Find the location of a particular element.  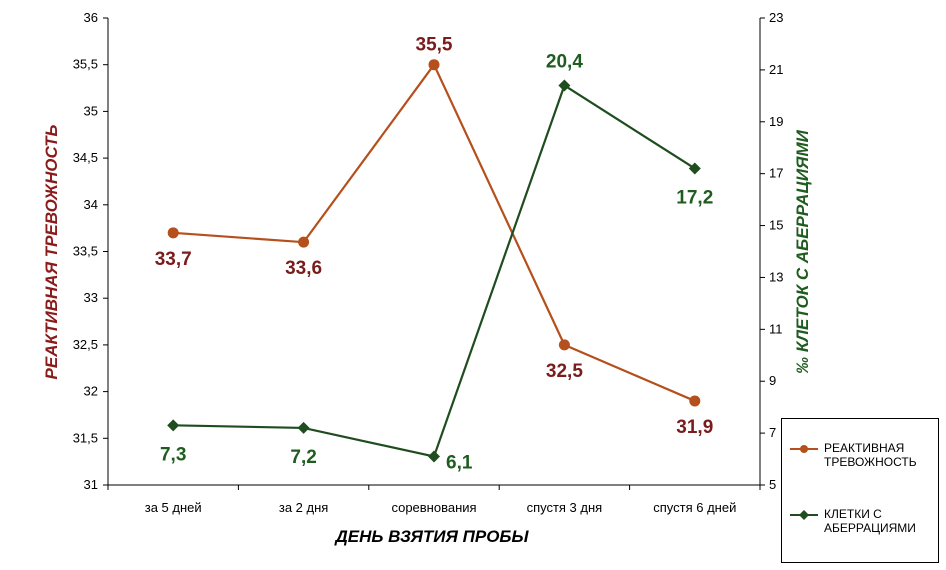

legend-item-anxiety: РЕАКТИВНАЯ ТРЕВОЖНОСТЬ is located at coordinates (854, 455).